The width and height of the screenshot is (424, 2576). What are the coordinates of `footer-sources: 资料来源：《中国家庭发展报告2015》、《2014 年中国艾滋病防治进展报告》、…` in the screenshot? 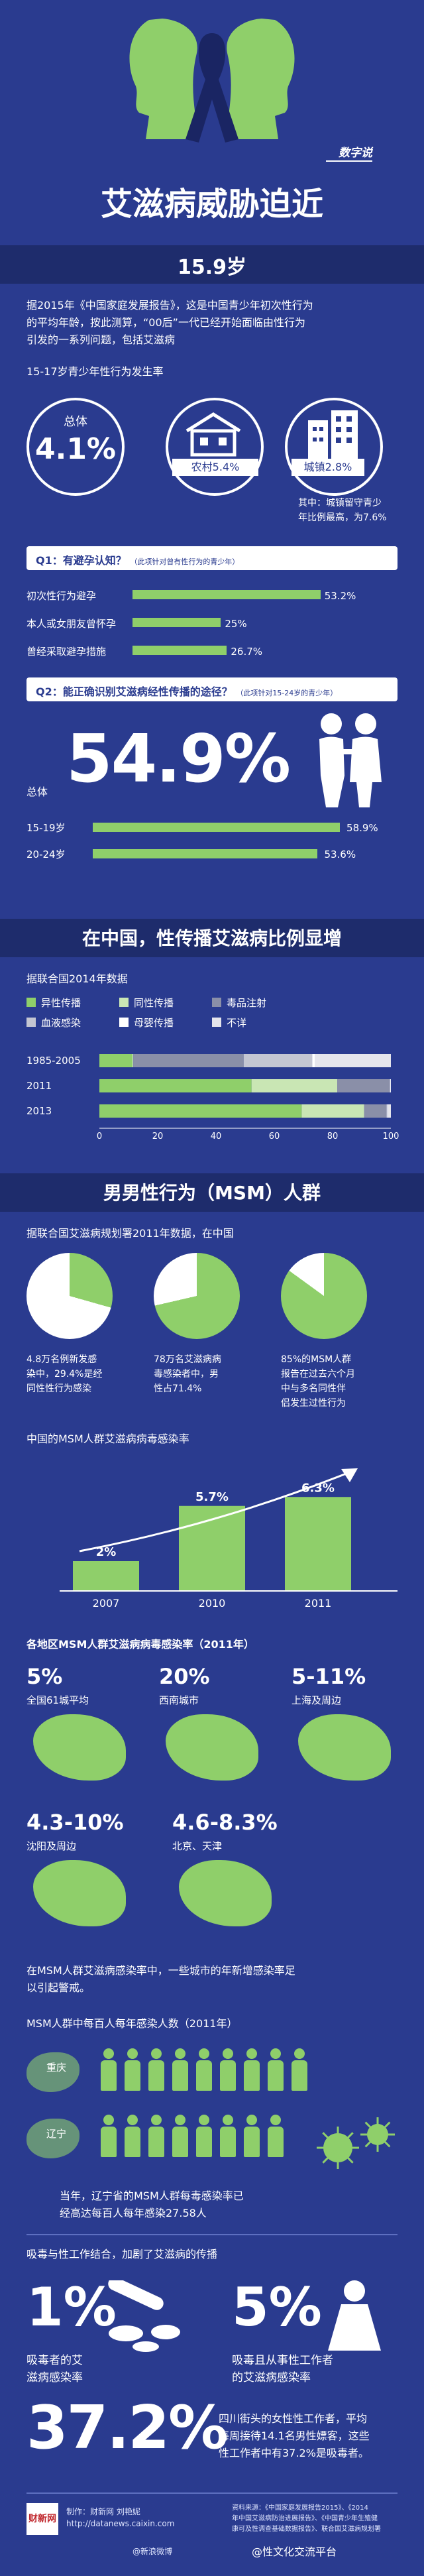 It's located at (321, 2519).